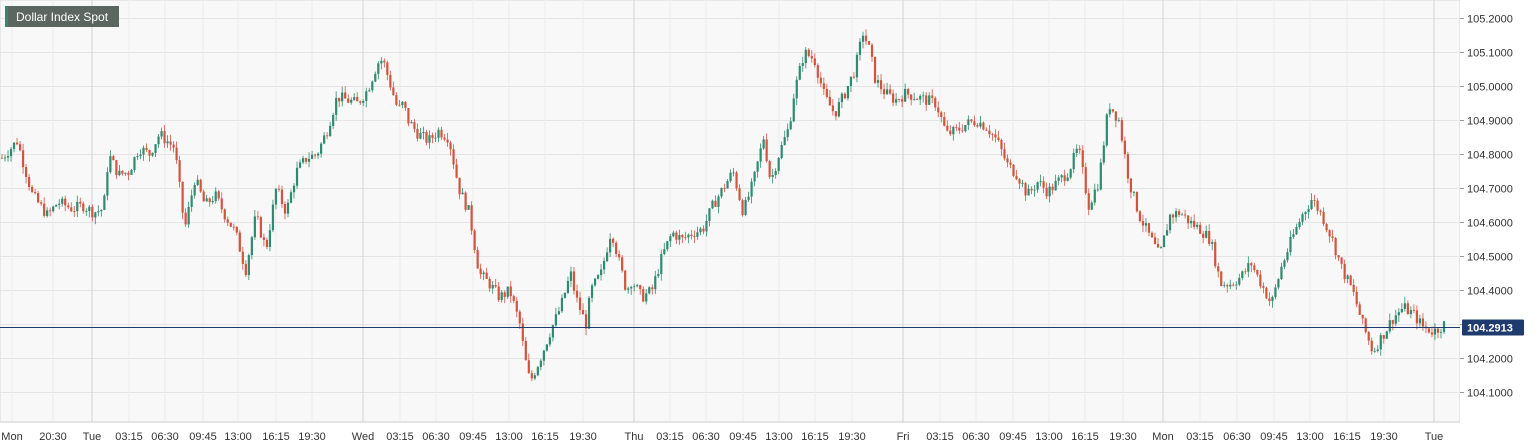 The width and height of the screenshot is (1537, 448). I want to click on x-tick-label: 06:30, so click(706, 437).